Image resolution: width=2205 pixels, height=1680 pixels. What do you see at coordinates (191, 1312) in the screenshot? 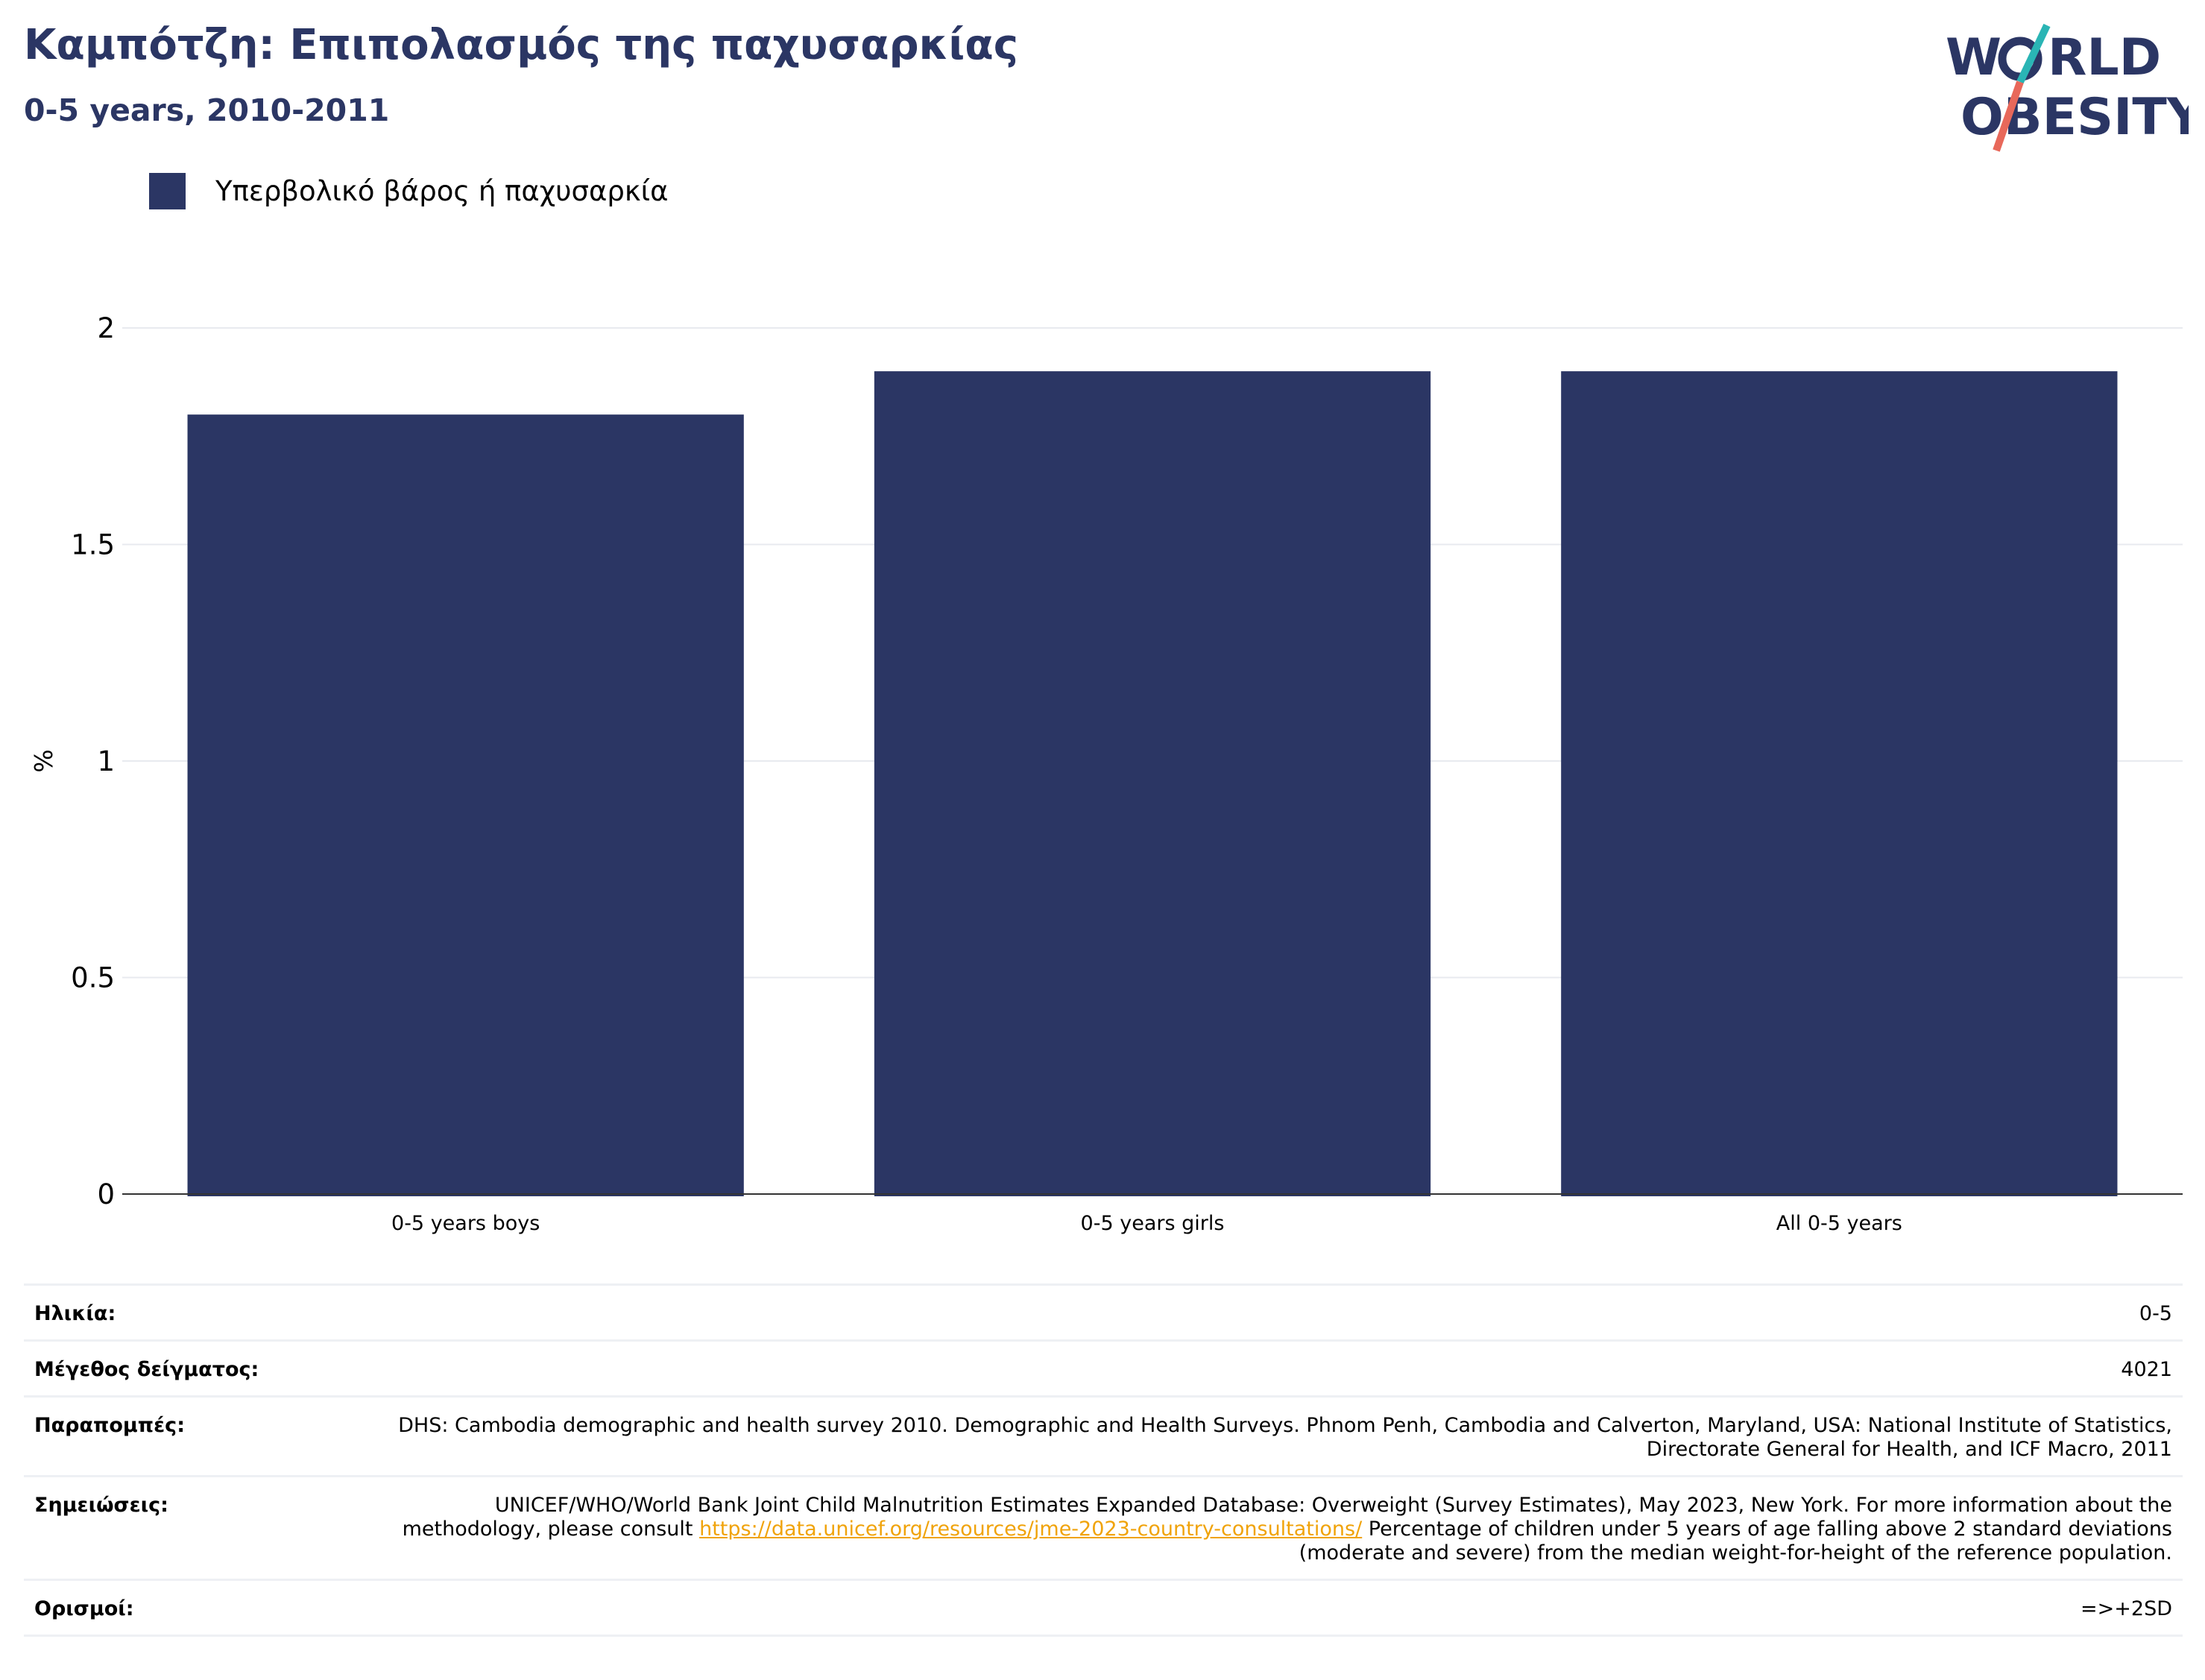
I see `meta-key: Ηλικία:` at bounding box center [191, 1312].